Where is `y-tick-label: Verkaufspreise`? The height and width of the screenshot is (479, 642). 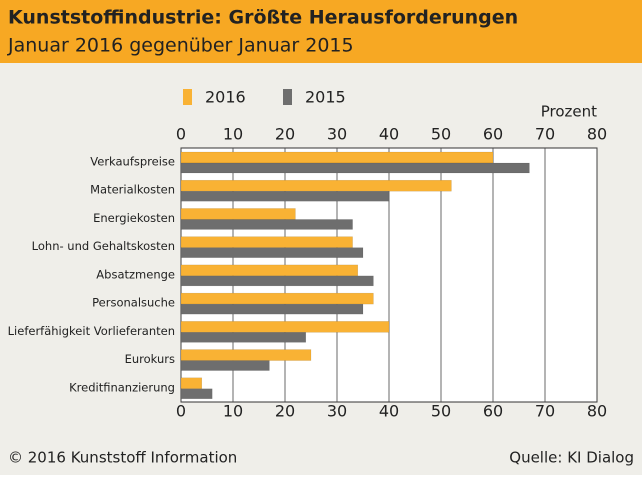
y-tick-label: Verkaufspreise is located at coordinates (132, 162).